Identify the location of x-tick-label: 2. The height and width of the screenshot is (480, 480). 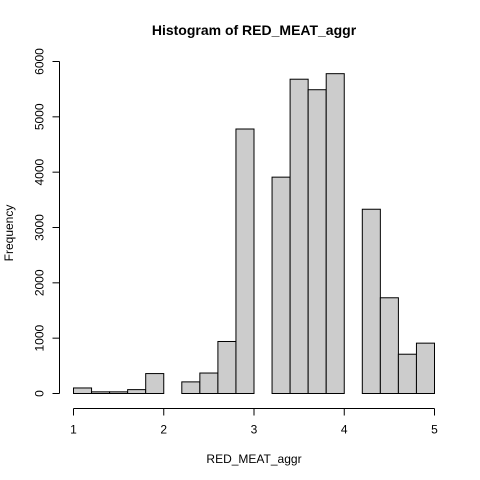
(163, 430).